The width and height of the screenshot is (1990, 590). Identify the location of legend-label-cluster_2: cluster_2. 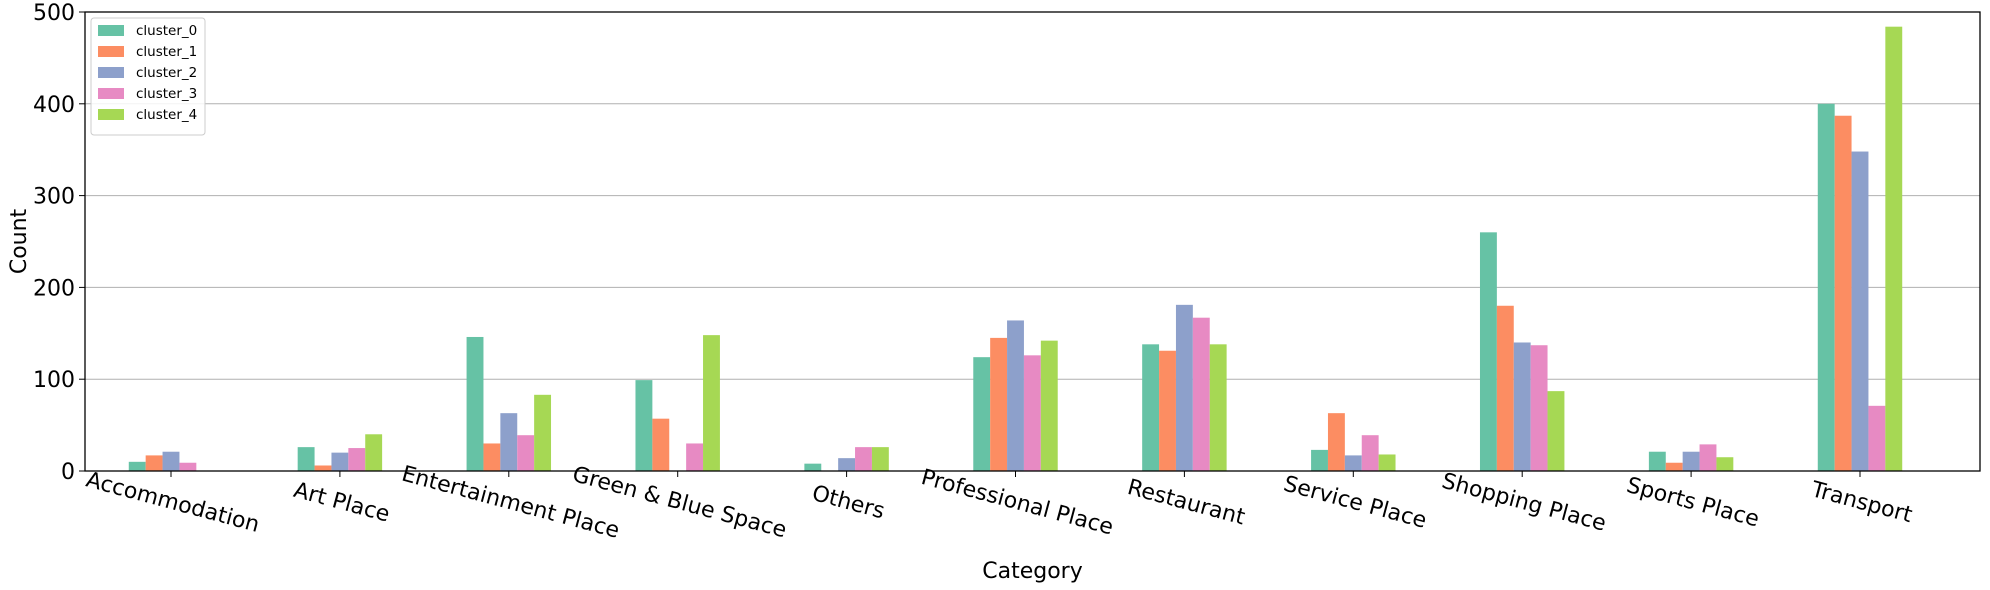
(166, 73).